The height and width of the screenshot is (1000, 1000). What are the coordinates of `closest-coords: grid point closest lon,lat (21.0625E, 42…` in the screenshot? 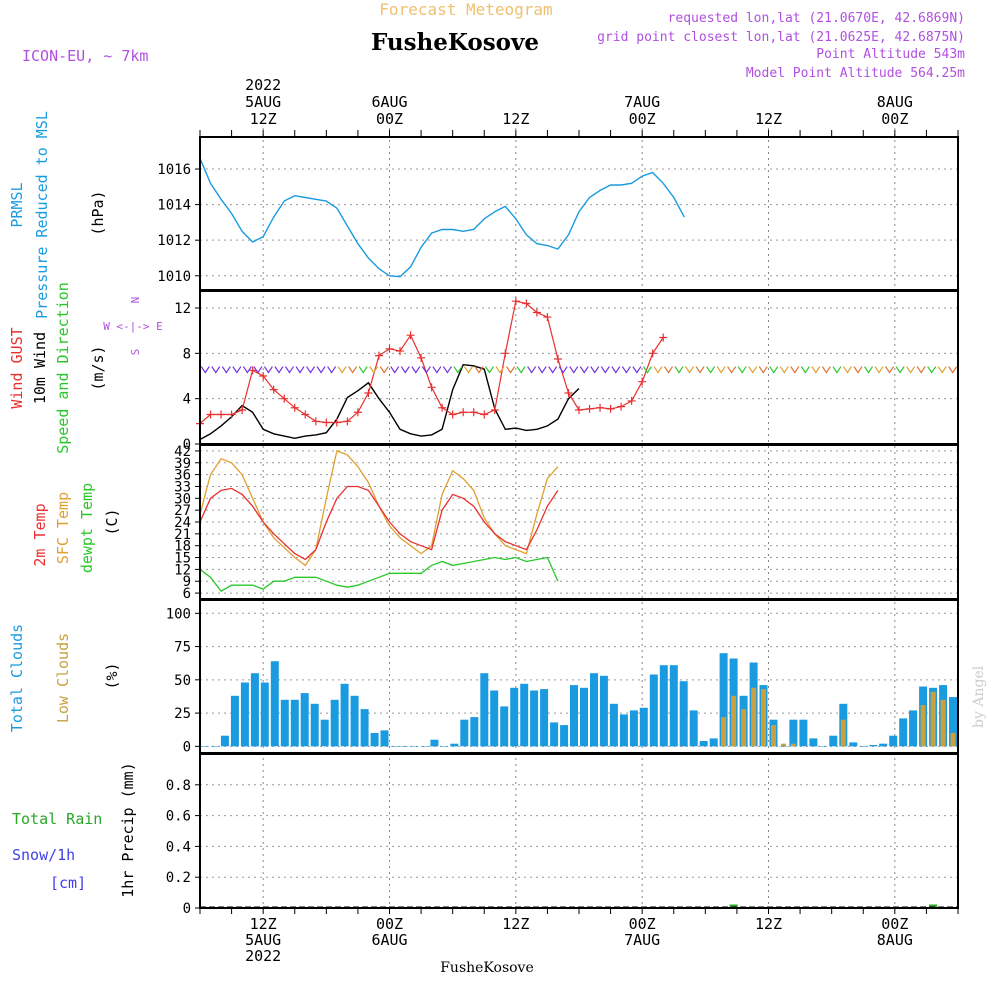 It's located at (781, 37).